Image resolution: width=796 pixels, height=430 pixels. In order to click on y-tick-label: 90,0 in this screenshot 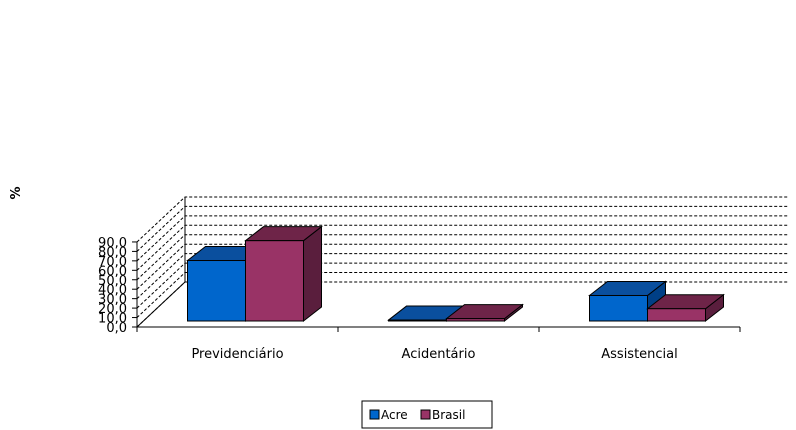, I will do `click(112, 243)`.